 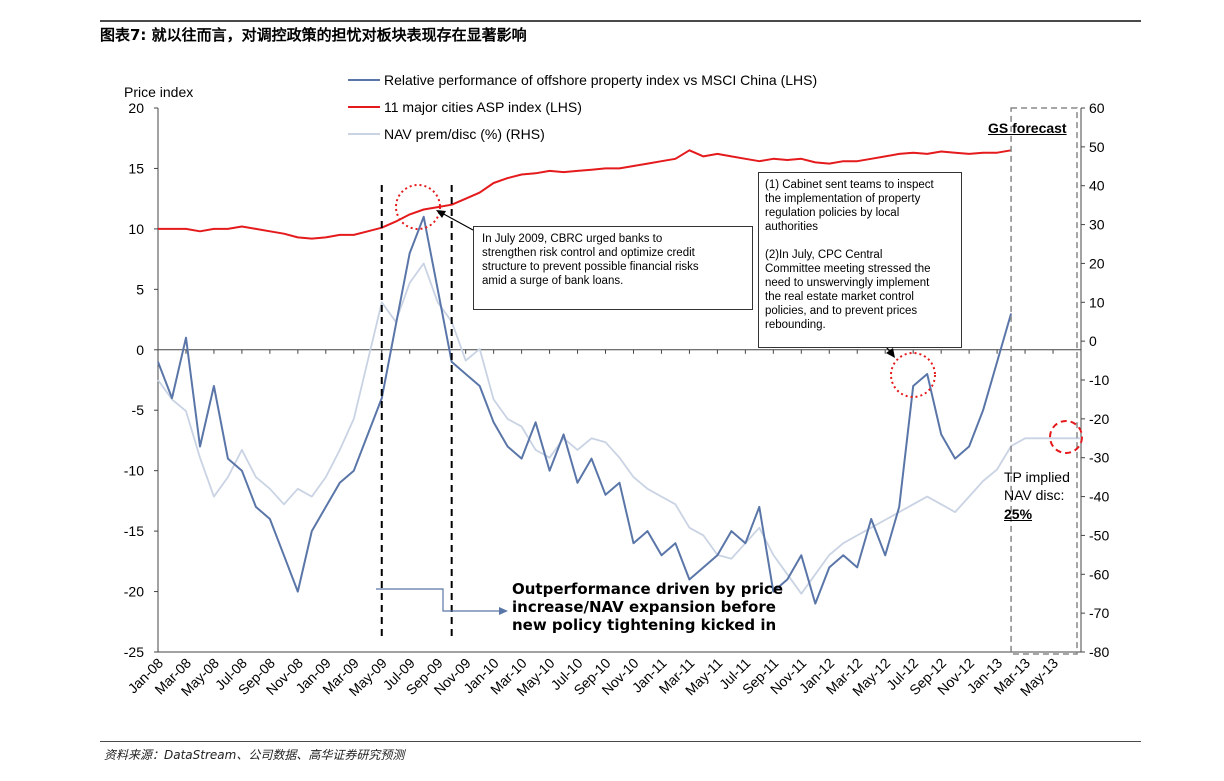 I want to click on y-right-tick-label: -20, so click(x=1099, y=419).